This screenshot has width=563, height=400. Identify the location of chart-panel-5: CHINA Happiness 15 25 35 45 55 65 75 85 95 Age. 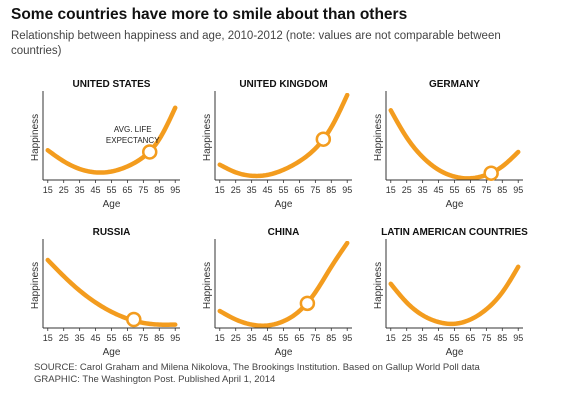
(277, 292).